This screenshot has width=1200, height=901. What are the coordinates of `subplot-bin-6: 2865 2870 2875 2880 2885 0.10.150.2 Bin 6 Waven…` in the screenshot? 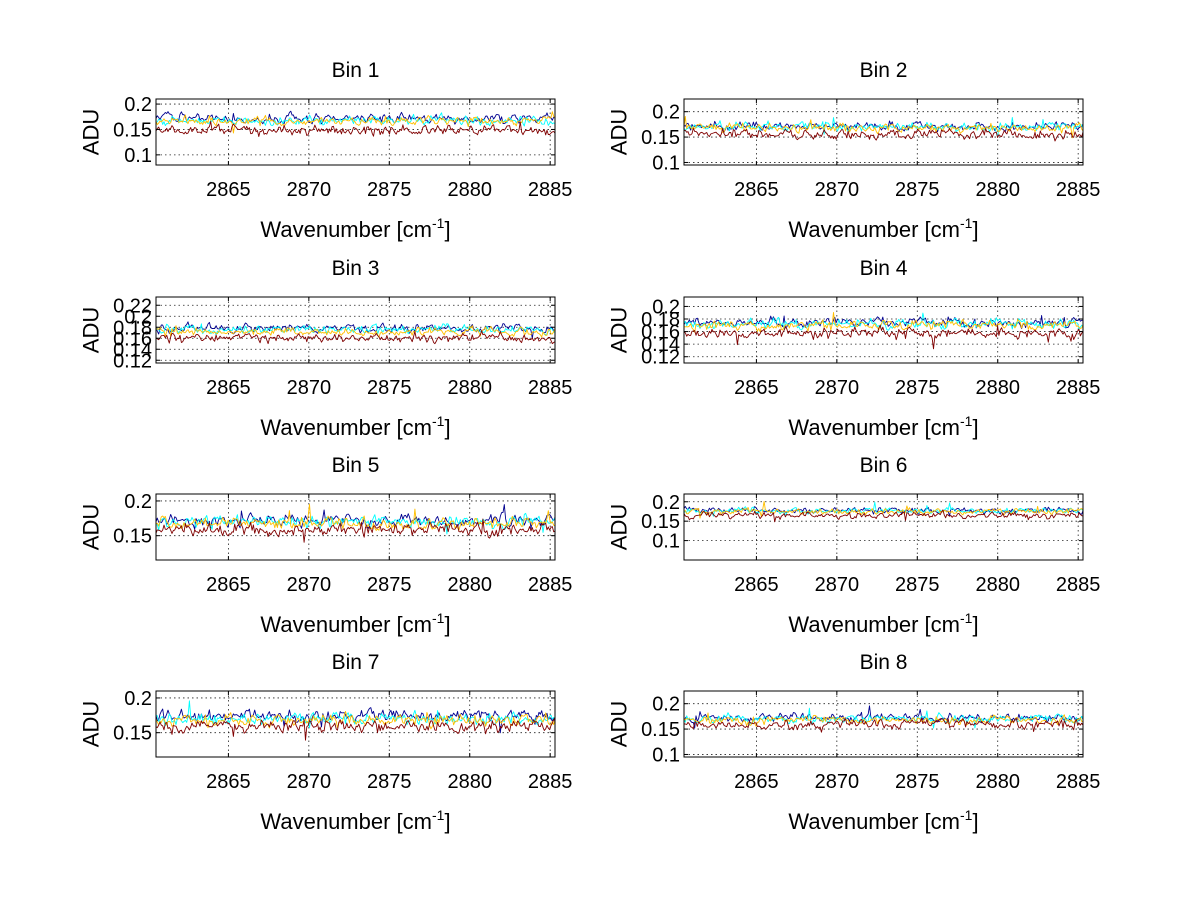 It's located at (854, 545).